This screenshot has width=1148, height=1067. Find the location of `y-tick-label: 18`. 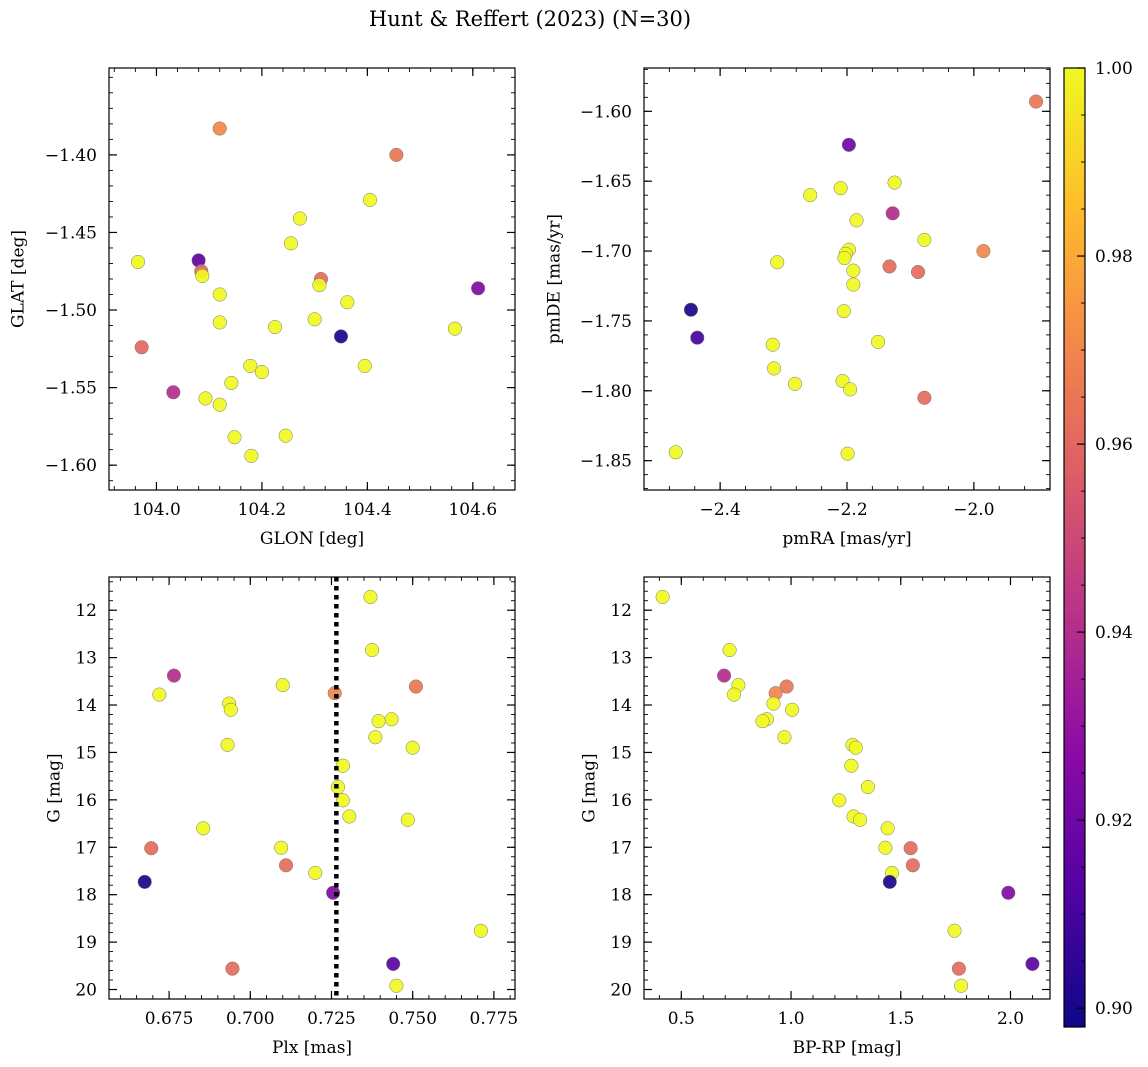

y-tick-label: 18 is located at coordinates (621, 896).